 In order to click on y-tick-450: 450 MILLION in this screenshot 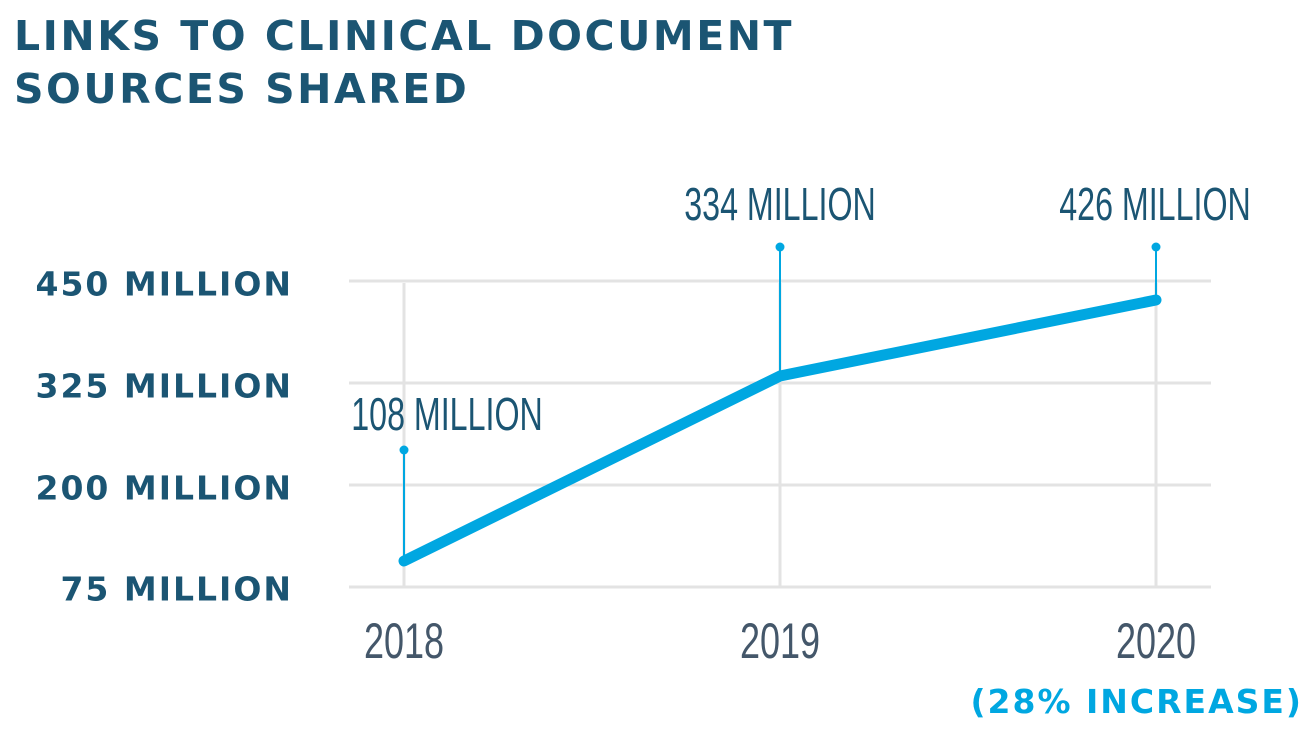, I will do `click(164, 284)`.